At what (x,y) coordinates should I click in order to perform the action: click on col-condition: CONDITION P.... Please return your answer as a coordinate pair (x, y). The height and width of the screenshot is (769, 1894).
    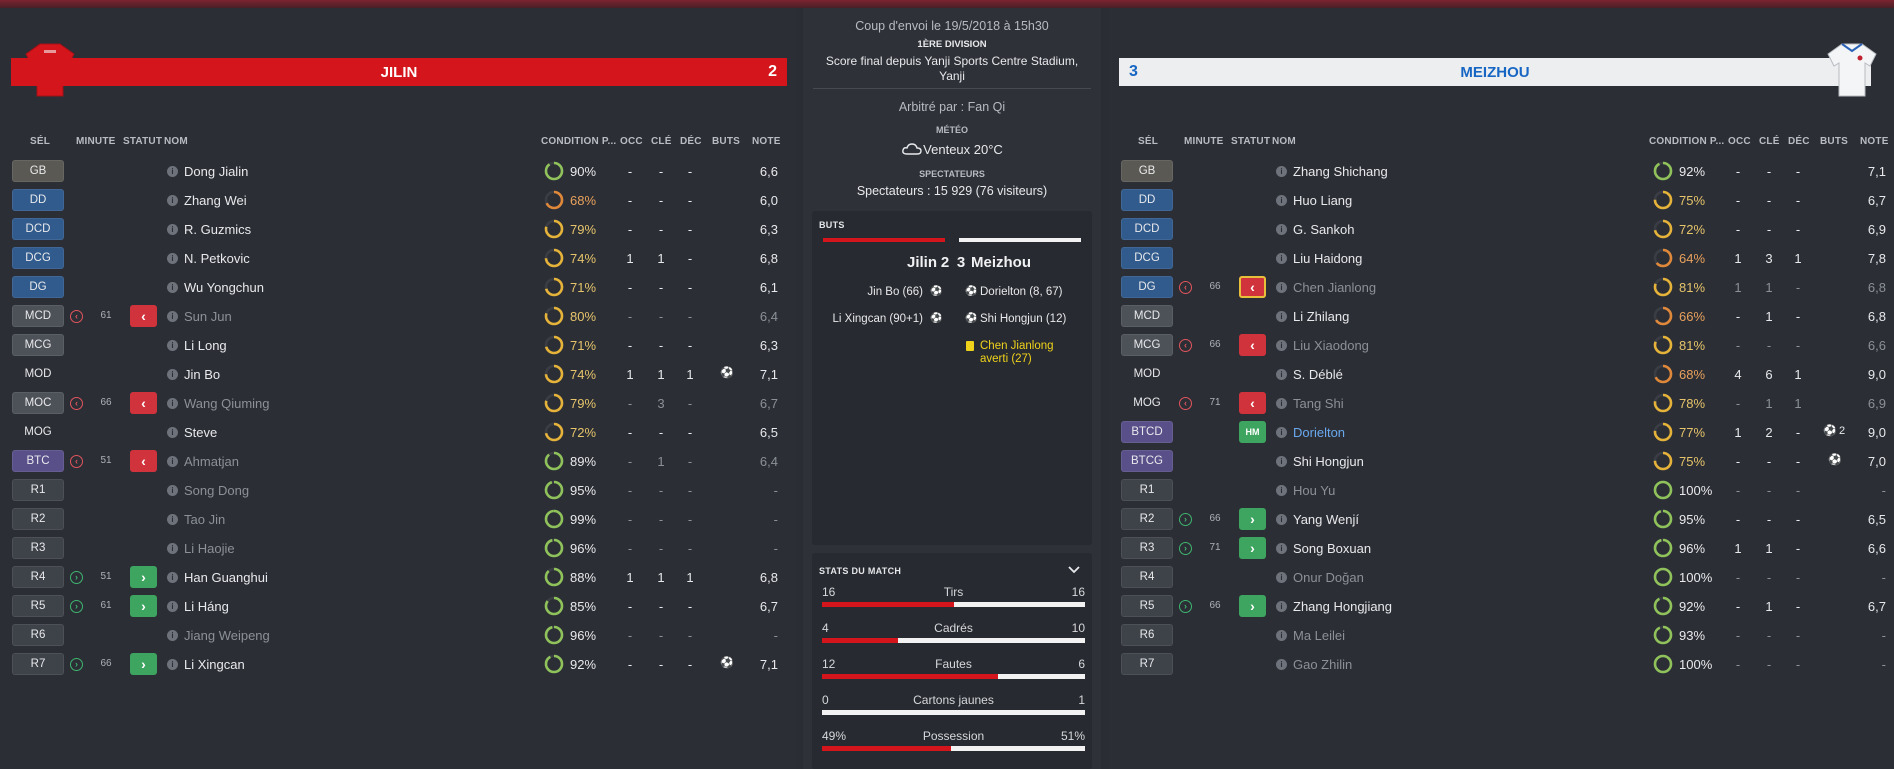
    Looking at the image, I should click on (1687, 141).